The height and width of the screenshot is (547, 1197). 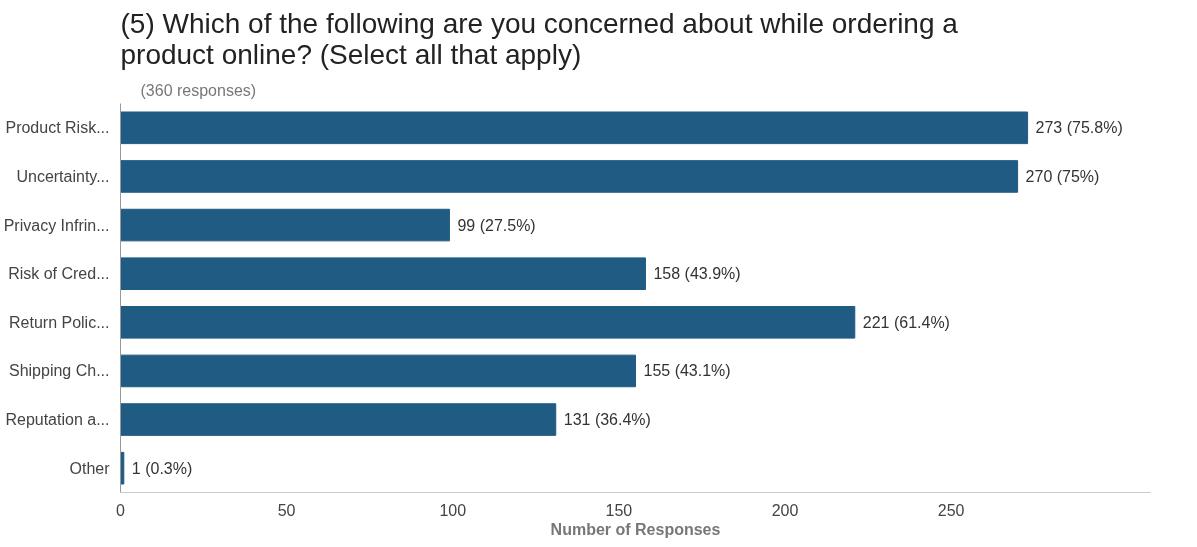 I want to click on x-tick-label: 100, so click(x=453, y=510).